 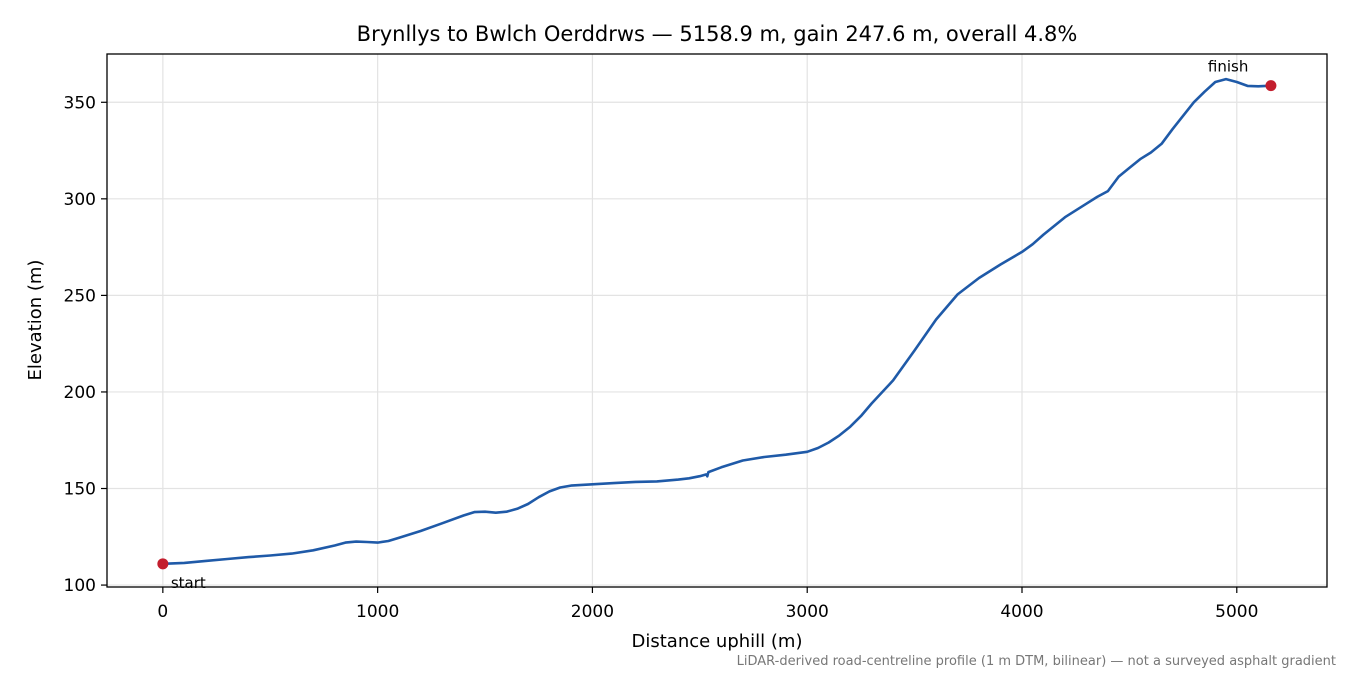 What do you see at coordinates (80, 393) in the screenshot?
I see `y-tick-label: 200` at bounding box center [80, 393].